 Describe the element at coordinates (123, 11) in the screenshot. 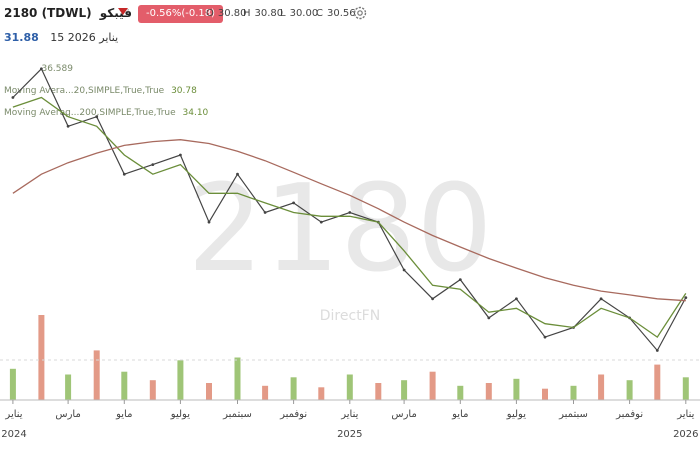

I see `dropdown-arrow-icon` at that location.